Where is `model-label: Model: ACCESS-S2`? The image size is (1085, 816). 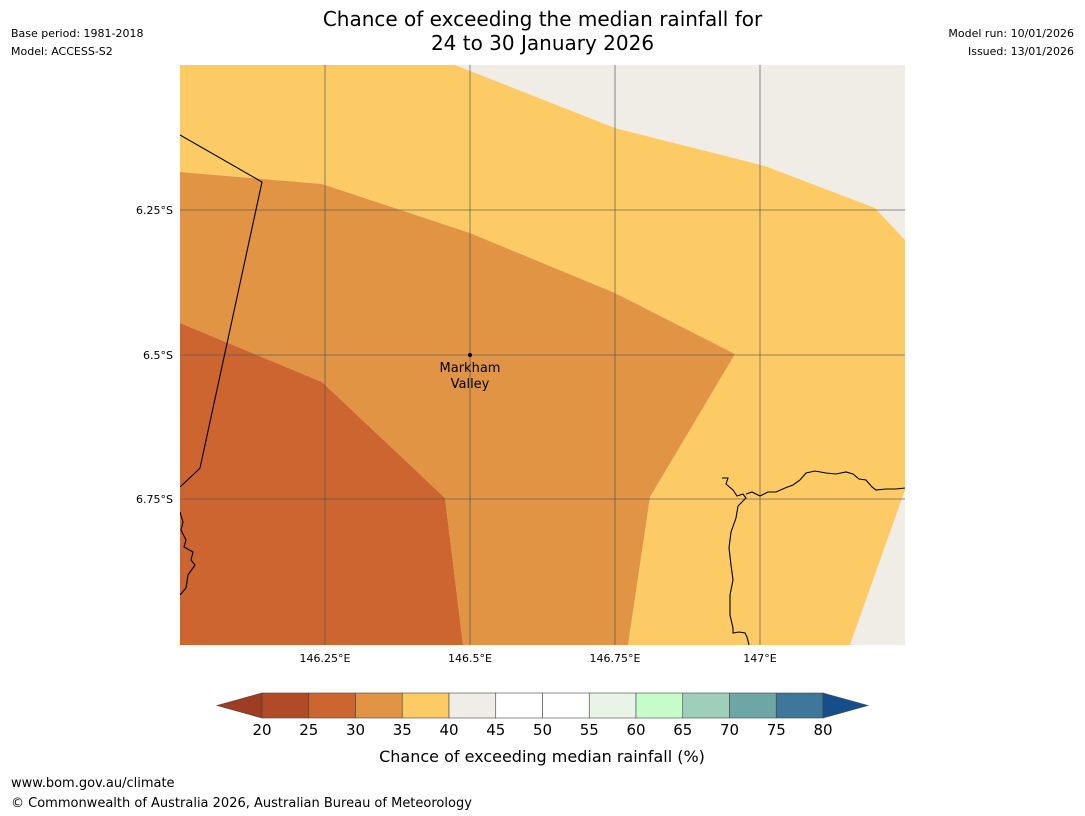 model-label: Model: ACCESS-S2 is located at coordinates (62, 51).